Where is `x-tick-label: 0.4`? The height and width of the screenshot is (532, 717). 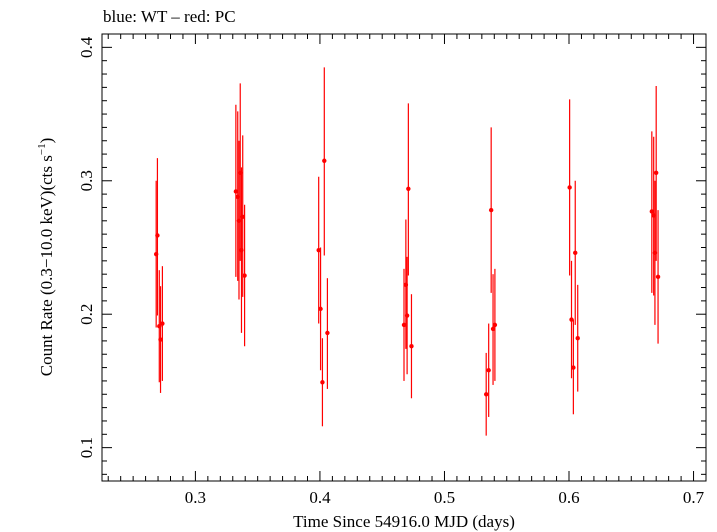 x-tick-label: 0.4 is located at coordinates (320, 497).